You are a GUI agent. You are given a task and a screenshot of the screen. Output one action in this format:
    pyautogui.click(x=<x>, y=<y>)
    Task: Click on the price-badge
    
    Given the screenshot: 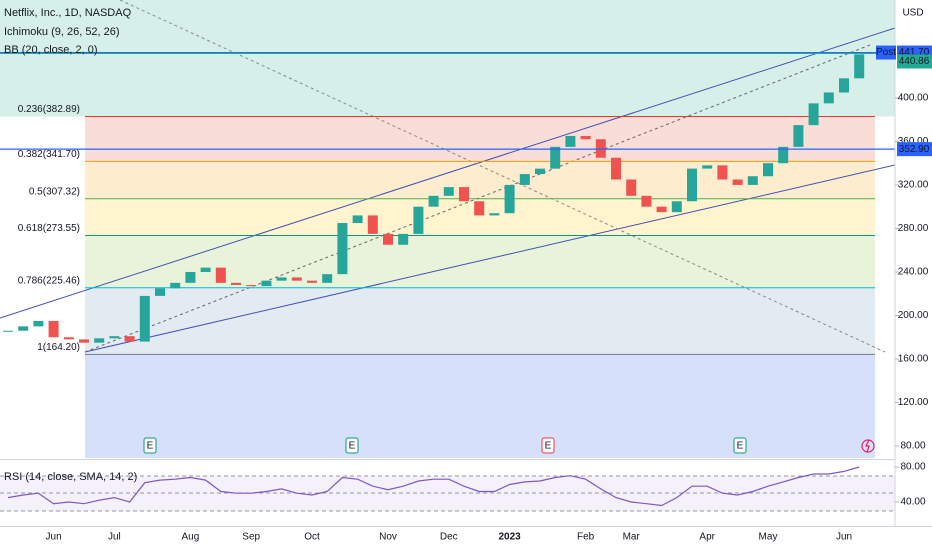 What is the action you would take?
    pyautogui.click(x=914, y=61)
    